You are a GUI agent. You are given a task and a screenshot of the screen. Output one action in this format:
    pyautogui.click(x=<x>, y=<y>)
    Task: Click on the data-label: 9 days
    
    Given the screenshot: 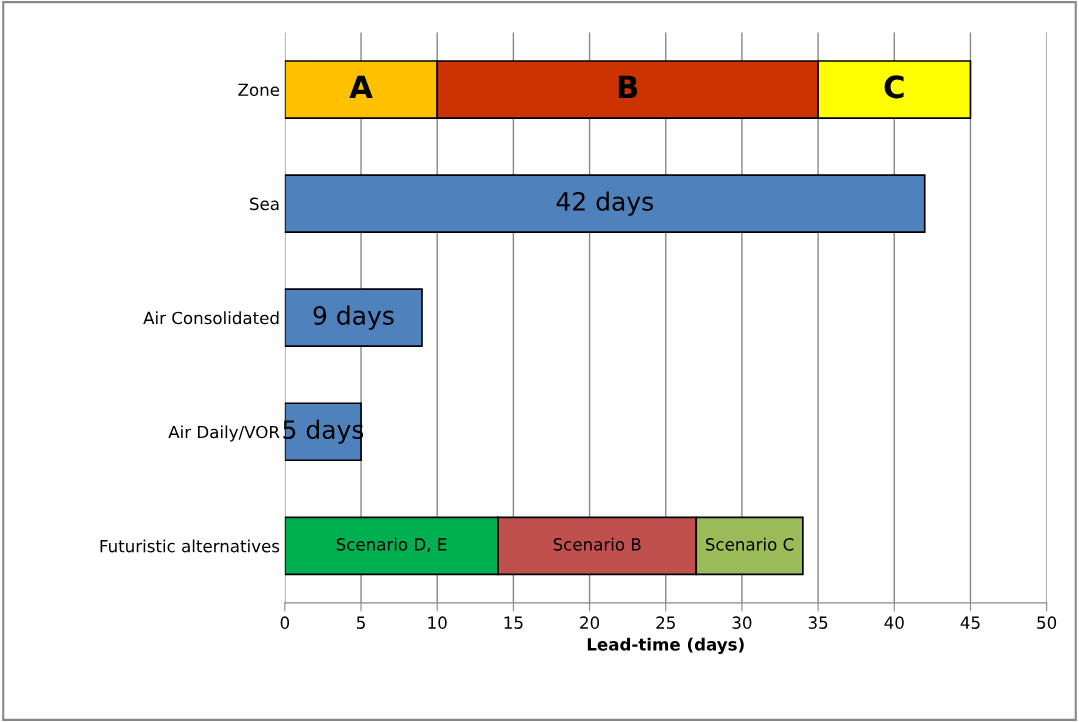 What is the action you would take?
    pyautogui.click(x=353, y=317)
    